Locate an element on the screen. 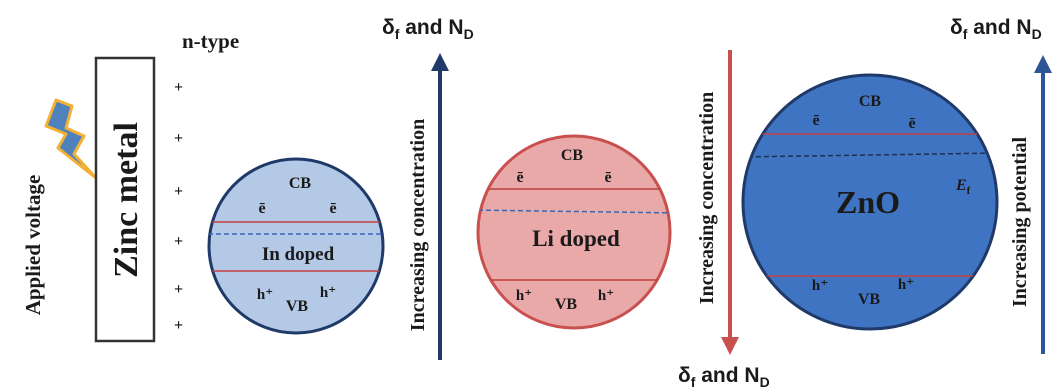  lightning-bolt-icon is located at coordinates (71, 139).